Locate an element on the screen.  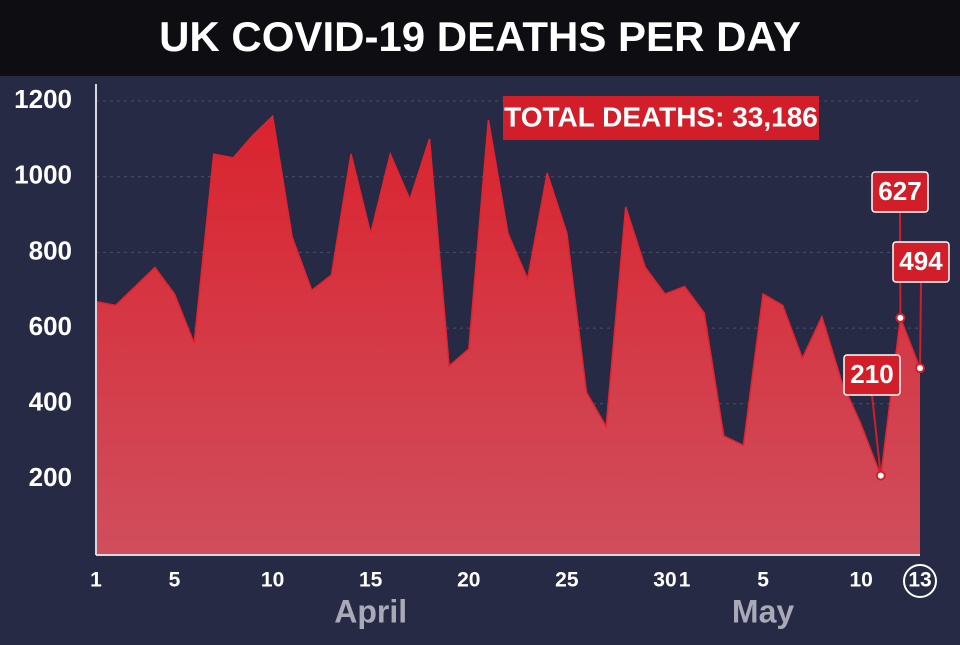
month-label: April is located at coordinates (370, 611).